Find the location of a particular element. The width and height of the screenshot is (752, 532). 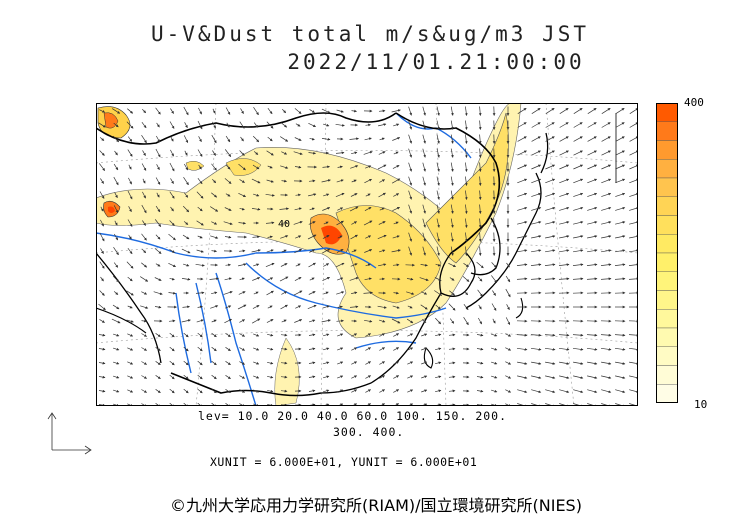

colorbar-segment is located at coordinates (667, 150).